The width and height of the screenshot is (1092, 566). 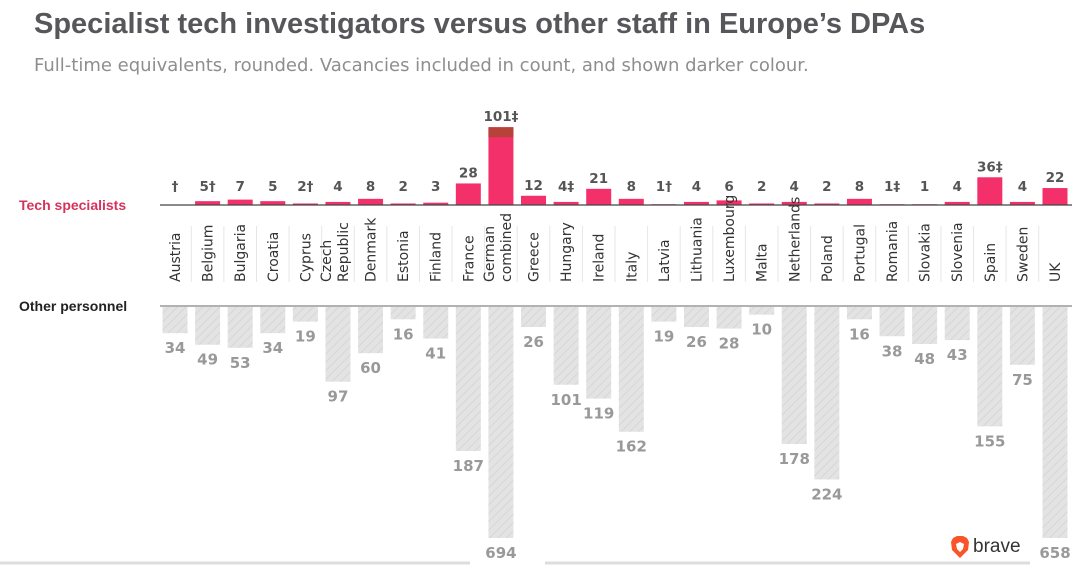 I want to click on data-label-tech: †, so click(x=175, y=187).